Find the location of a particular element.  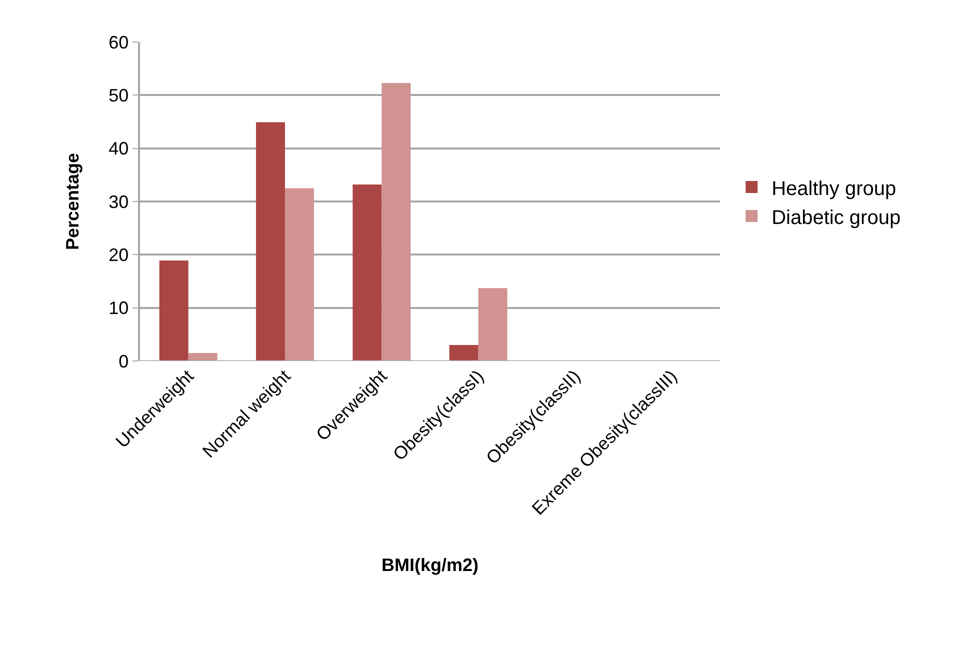

y-tick-label: 40 is located at coordinates (118, 148).